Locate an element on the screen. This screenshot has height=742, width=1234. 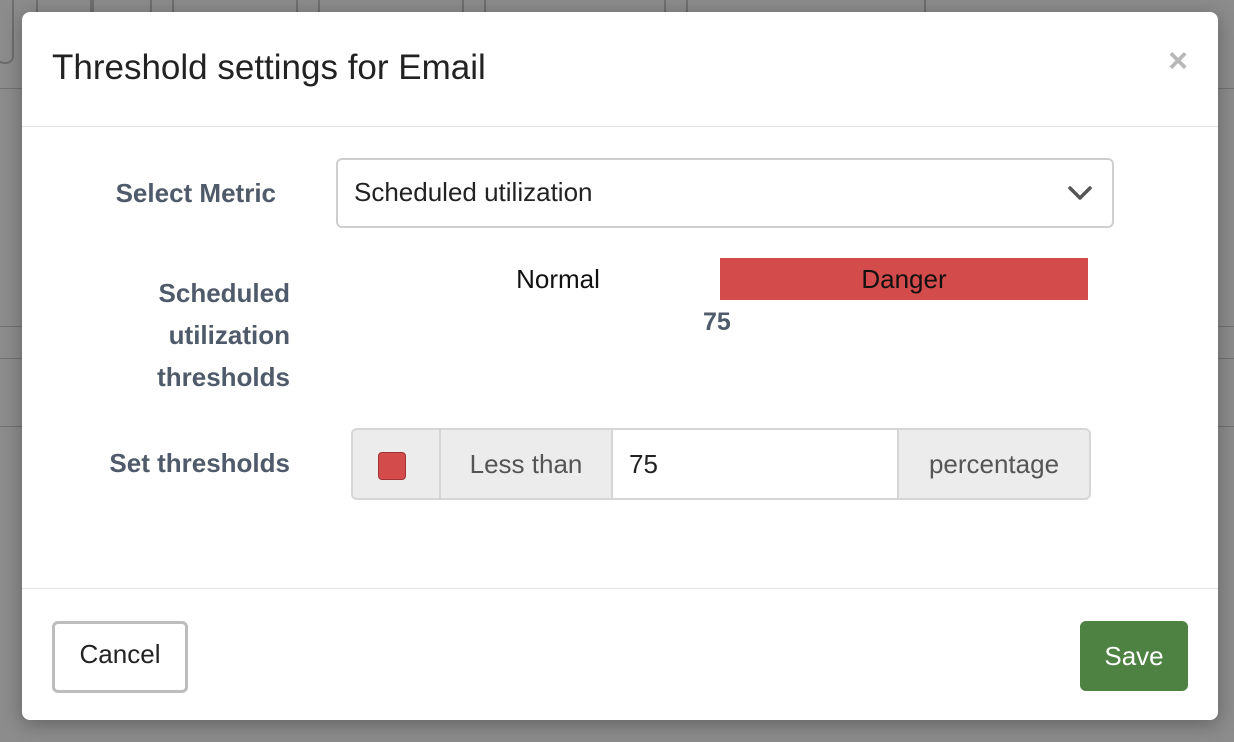
thresholds-label-line: thresholds is located at coordinates (223, 377).